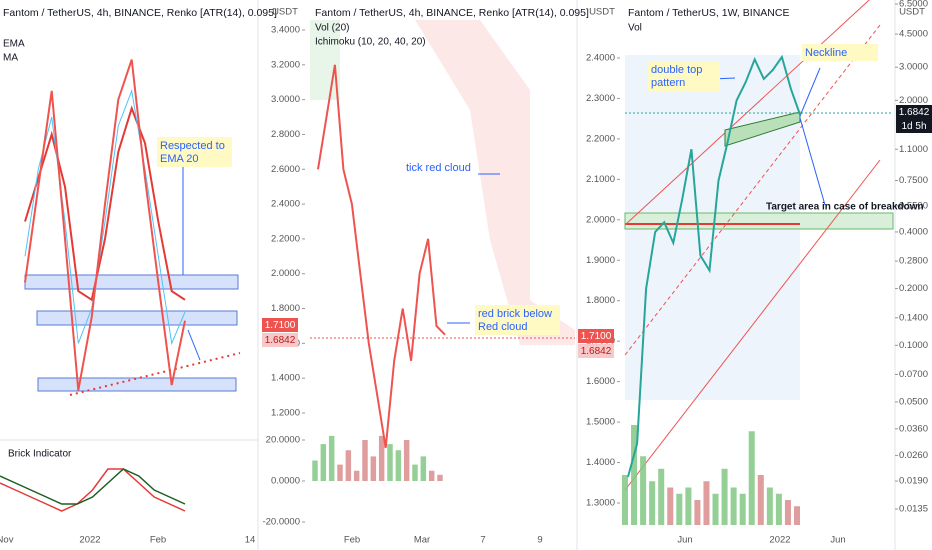 The width and height of the screenshot is (932, 550). What do you see at coordinates (179, 159) in the screenshot?
I see `annotation: EMA 20` at bounding box center [179, 159].